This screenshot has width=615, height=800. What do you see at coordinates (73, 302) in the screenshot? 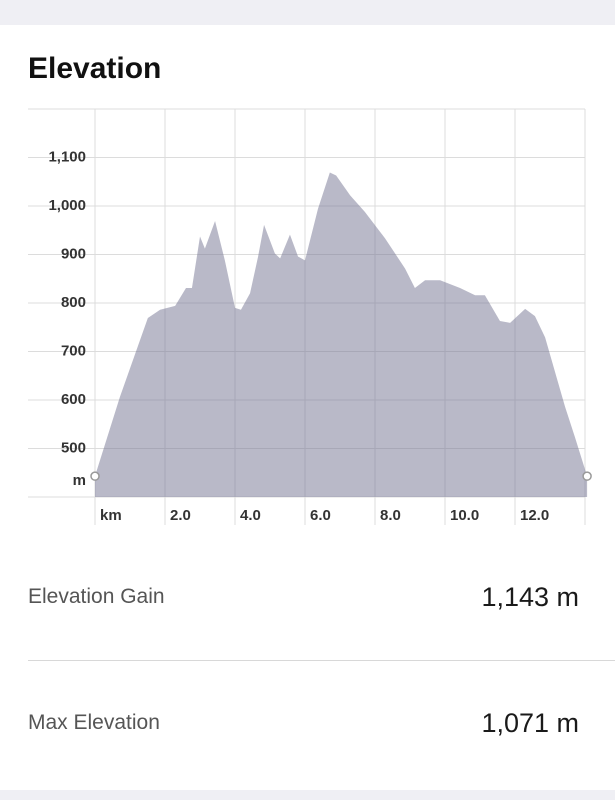
I see `y-tick-label: 800` at bounding box center [73, 302].